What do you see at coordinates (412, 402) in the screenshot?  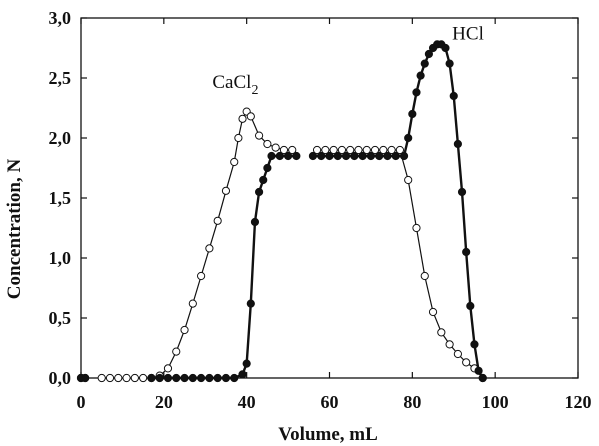 I see `x-tick-label: 80` at bounding box center [412, 402].